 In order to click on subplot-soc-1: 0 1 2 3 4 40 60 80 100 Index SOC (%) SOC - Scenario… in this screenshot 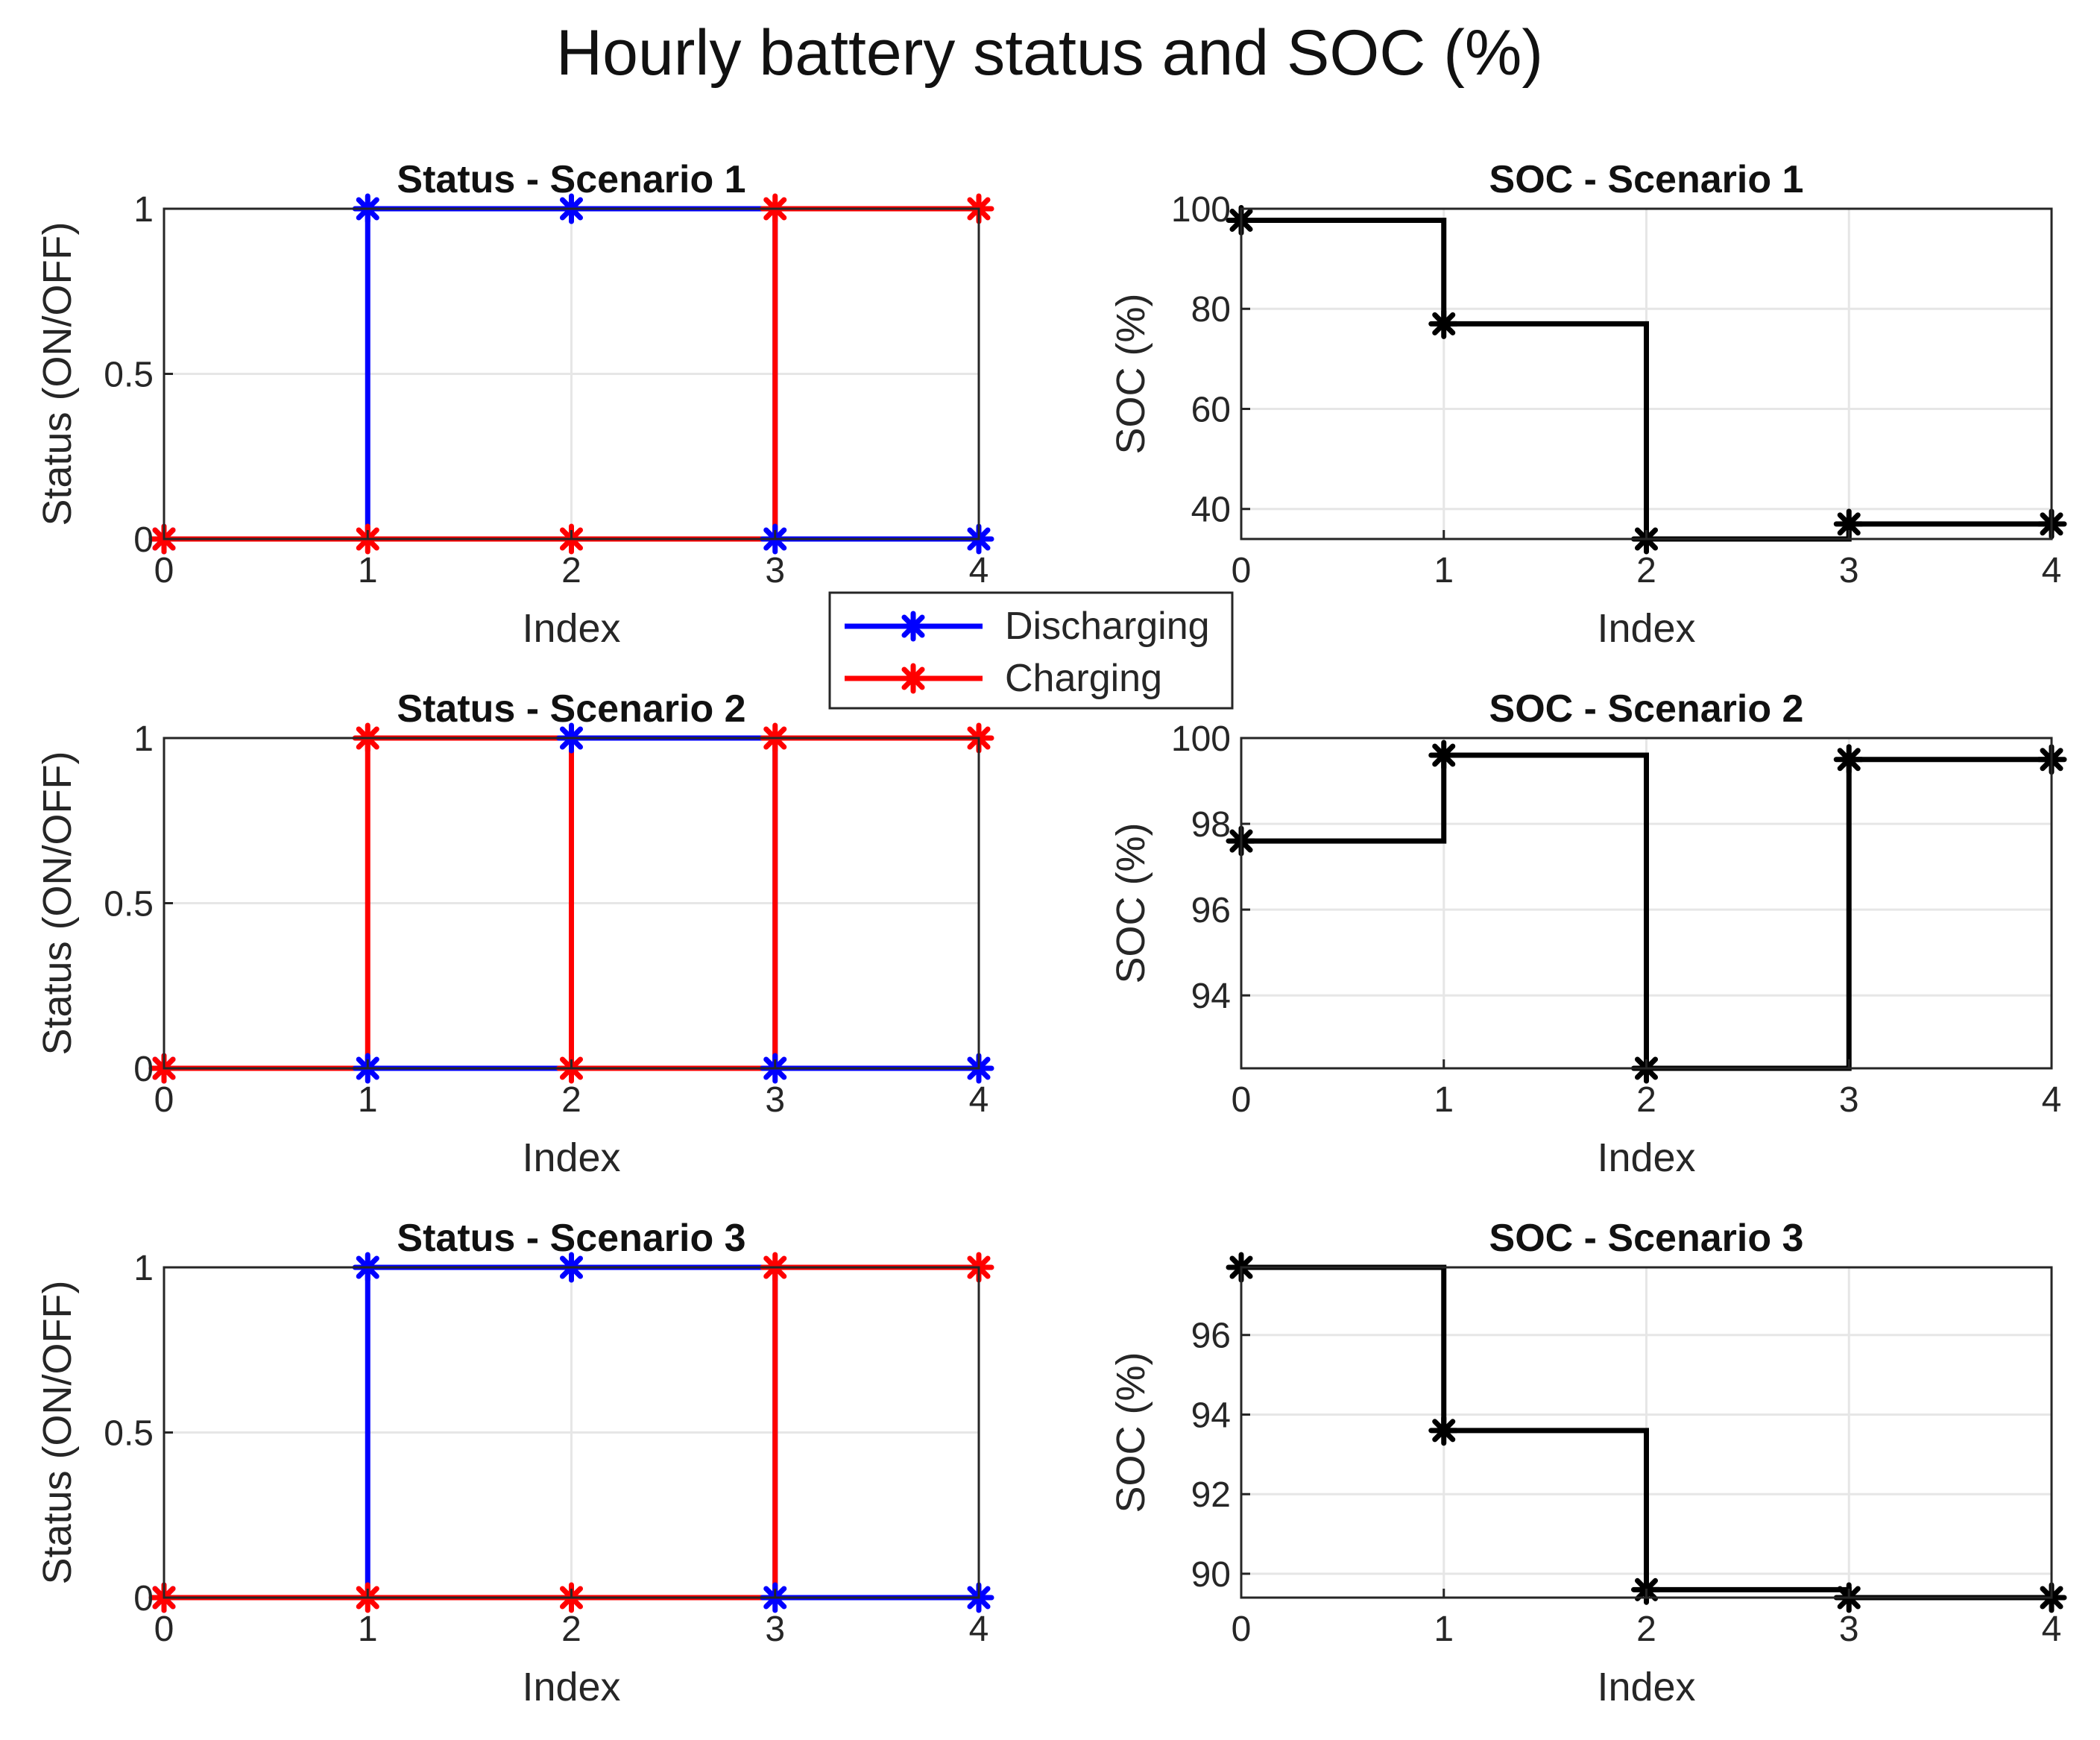, I will do `click(1588, 404)`.